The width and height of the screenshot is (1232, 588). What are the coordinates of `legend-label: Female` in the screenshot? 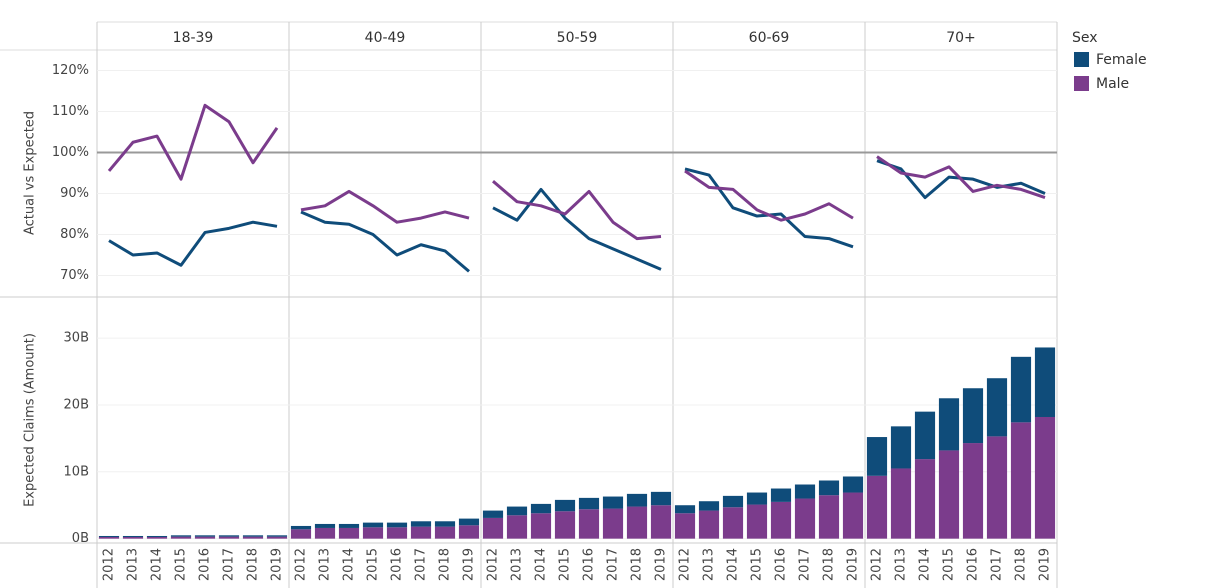 It's located at (1121, 60).